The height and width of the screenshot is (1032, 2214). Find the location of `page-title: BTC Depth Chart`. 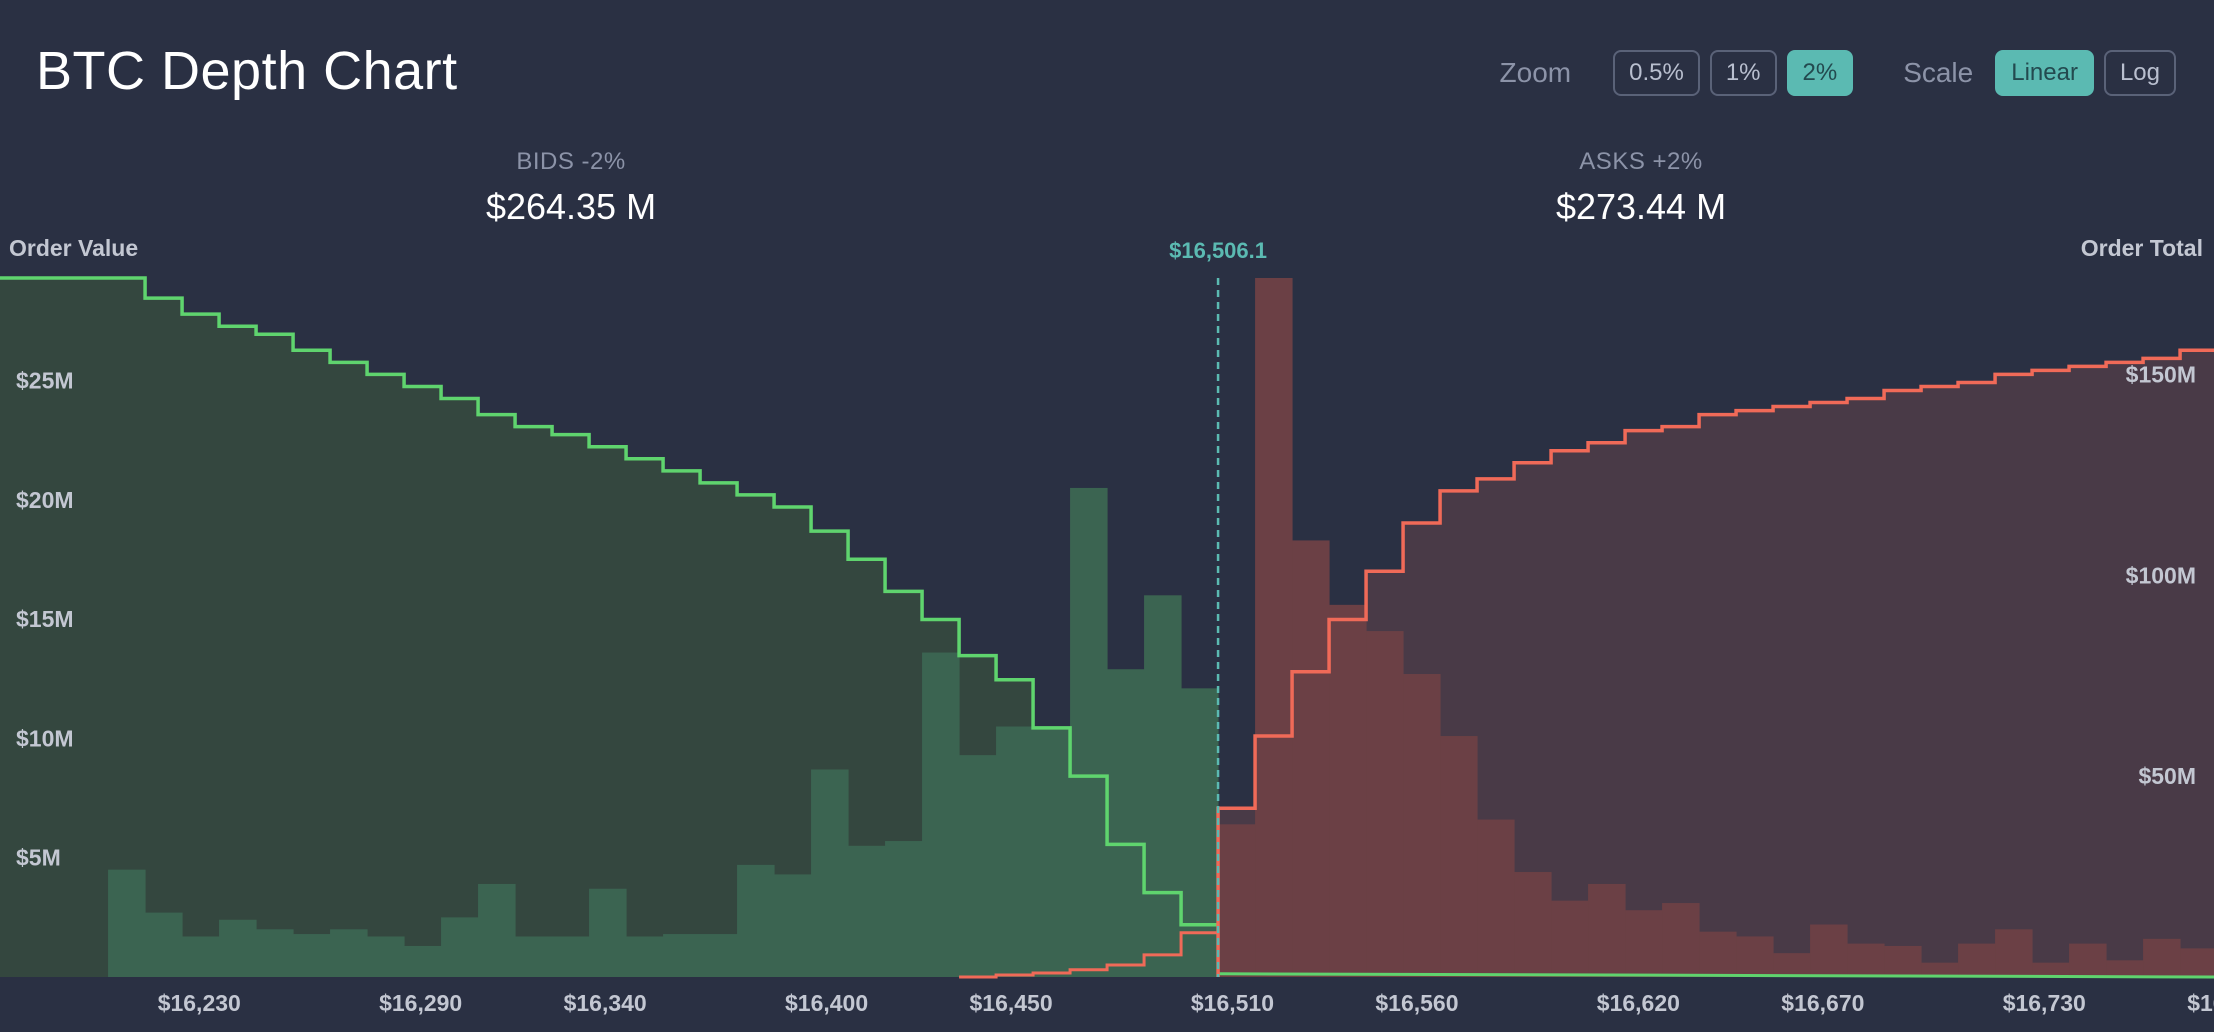

page-title: BTC Depth Chart is located at coordinates (247, 71).